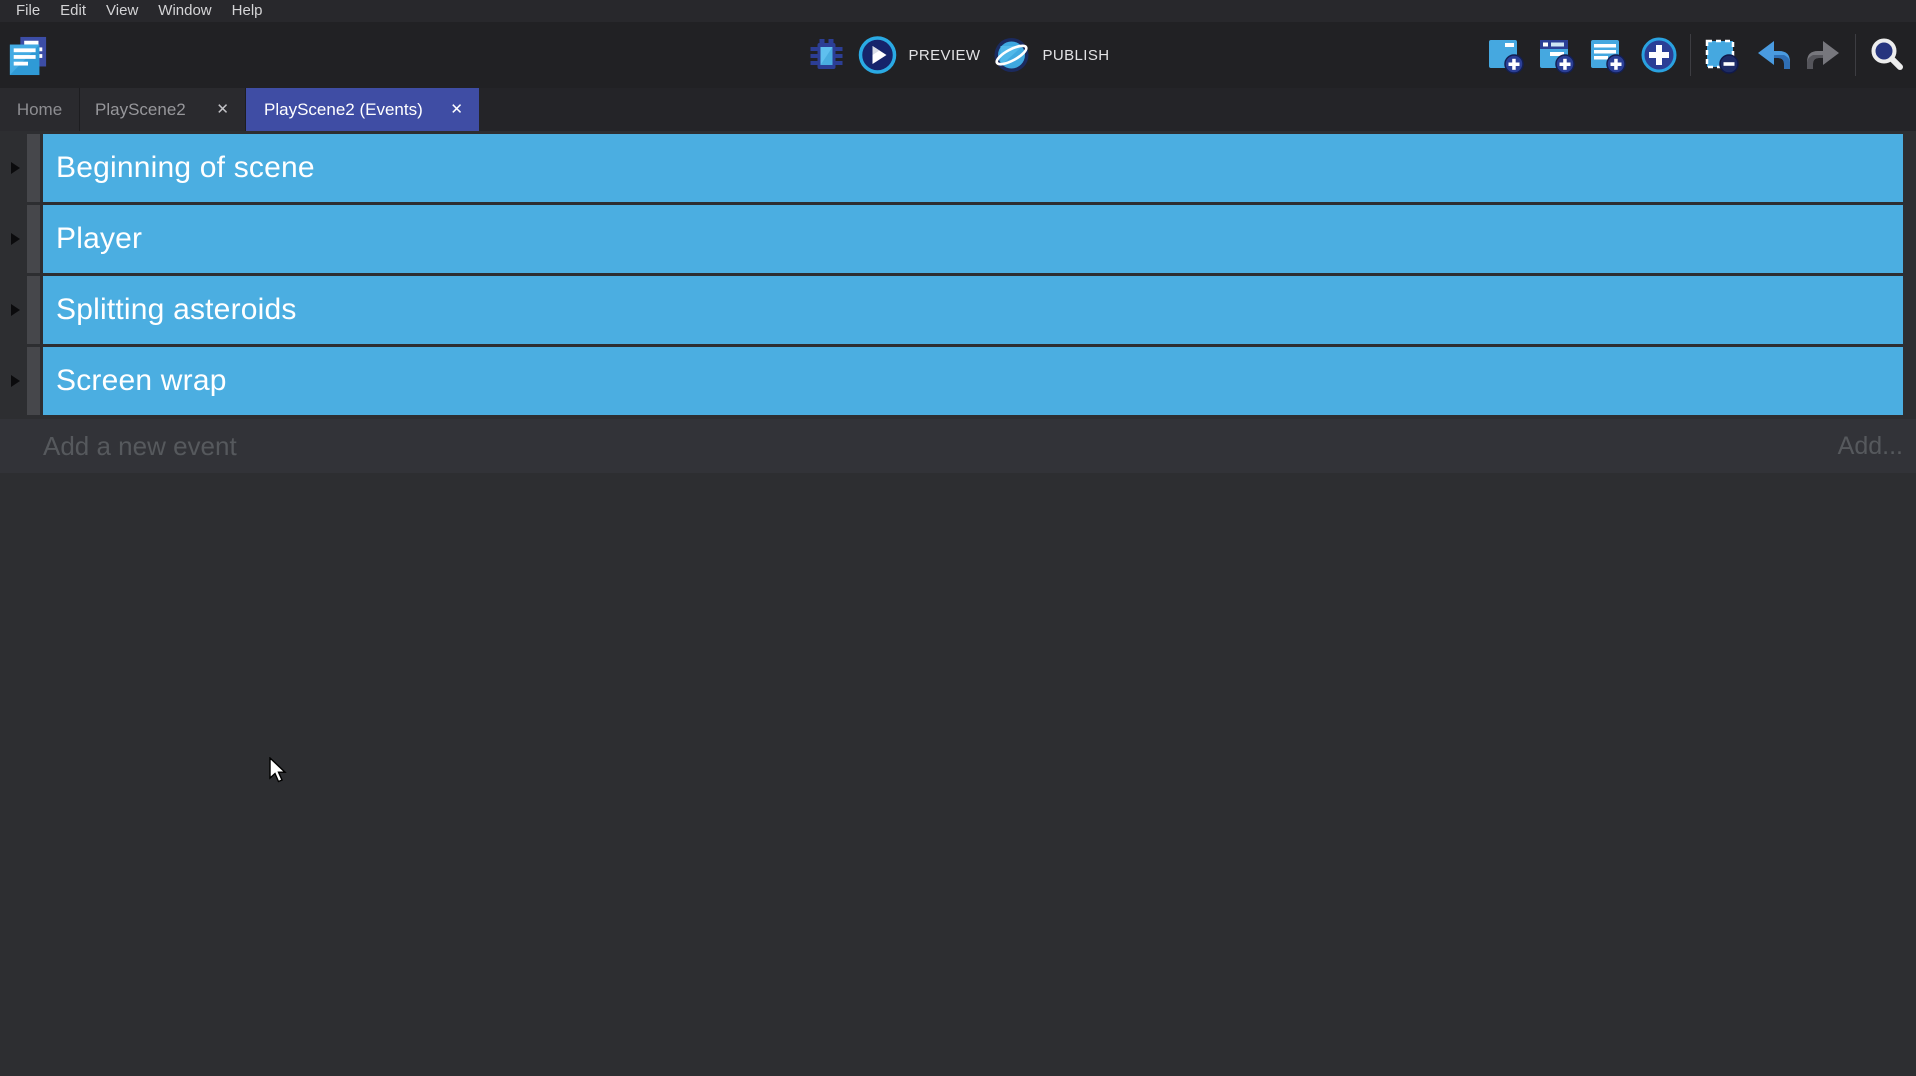 This screenshot has height=1076, width=1916. I want to click on tab-label: Home, so click(39, 109).